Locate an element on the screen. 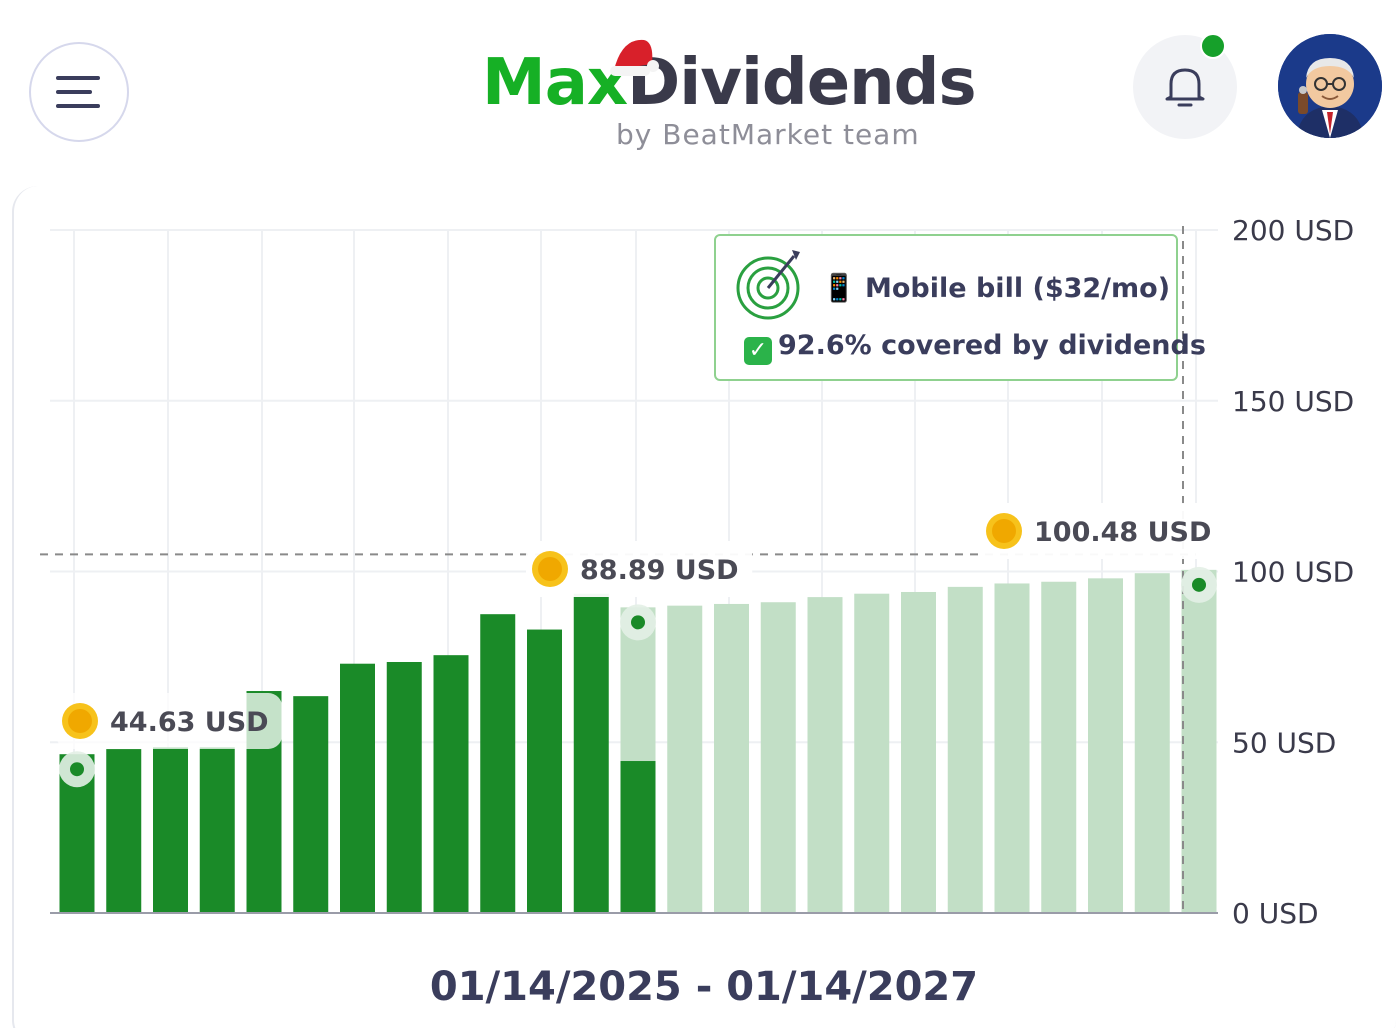  avatar-illustration-icon is located at coordinates (1330, 86).